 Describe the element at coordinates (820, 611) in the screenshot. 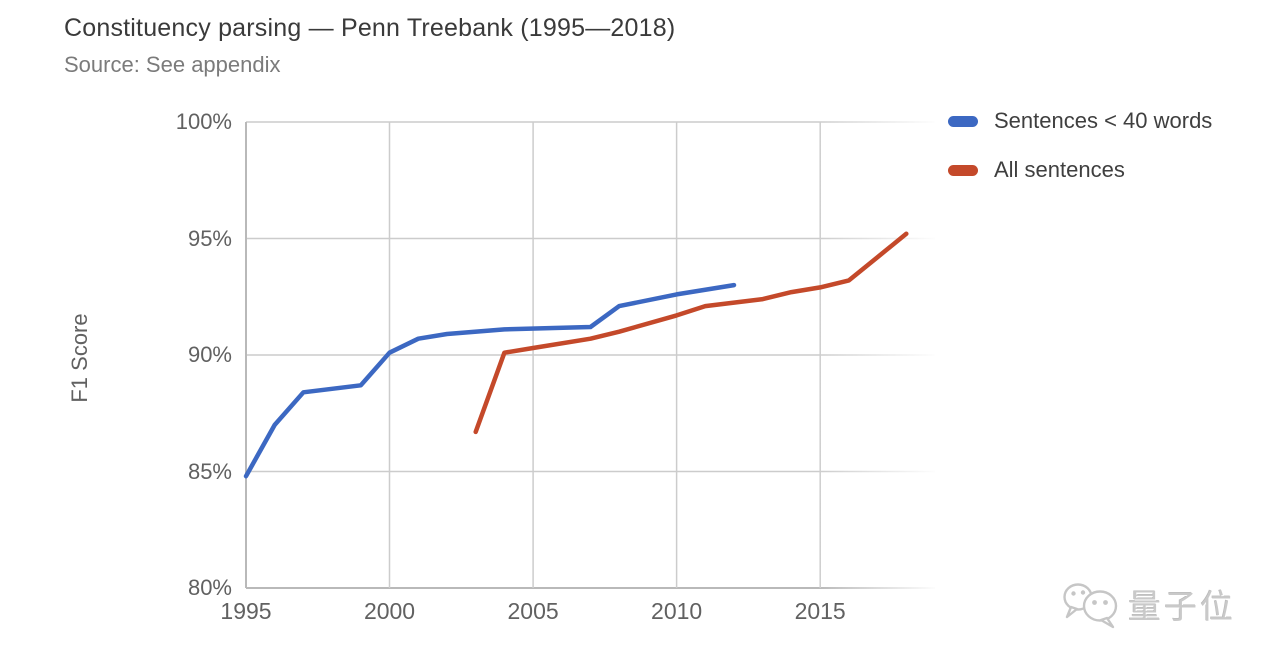

I see `x-tick-label: 2015` at that location.